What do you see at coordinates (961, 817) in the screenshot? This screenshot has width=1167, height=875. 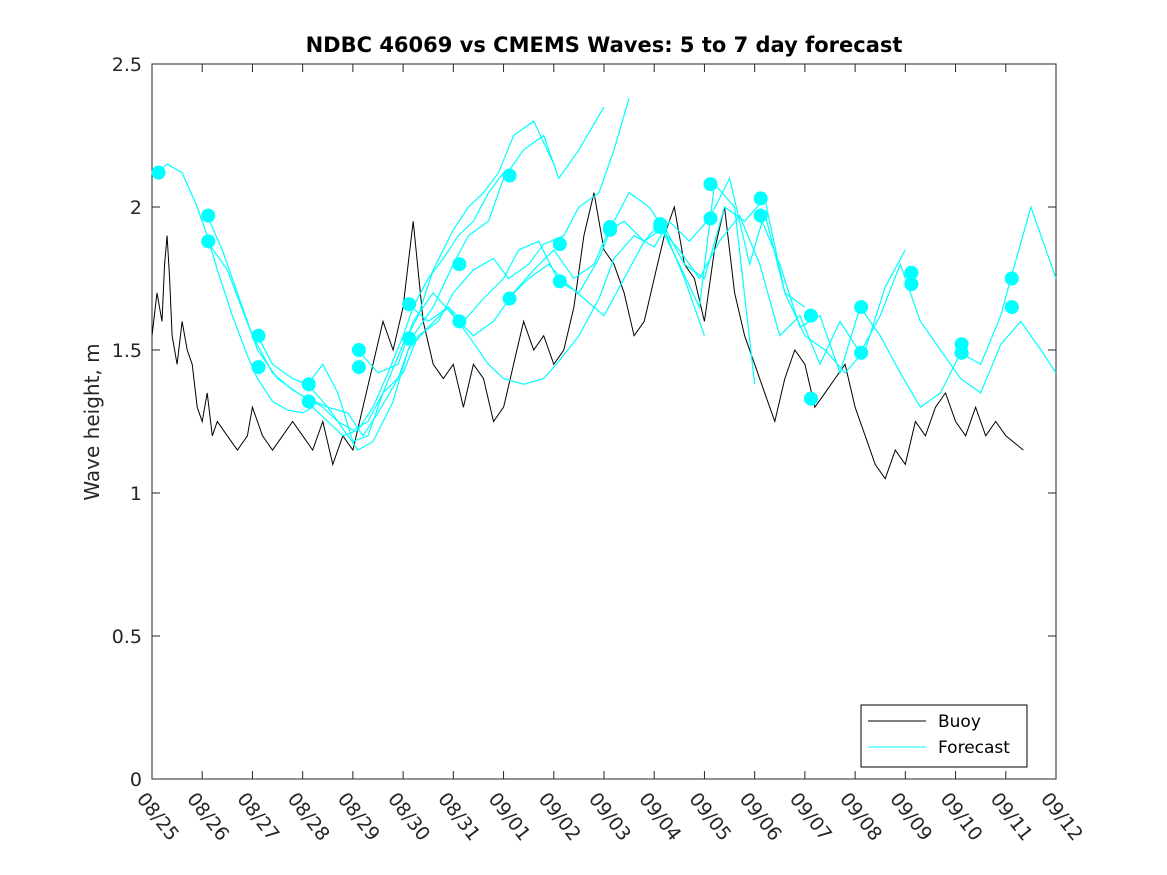 I see `x-tick-label: 09/10` at bounding box center [961, 817].